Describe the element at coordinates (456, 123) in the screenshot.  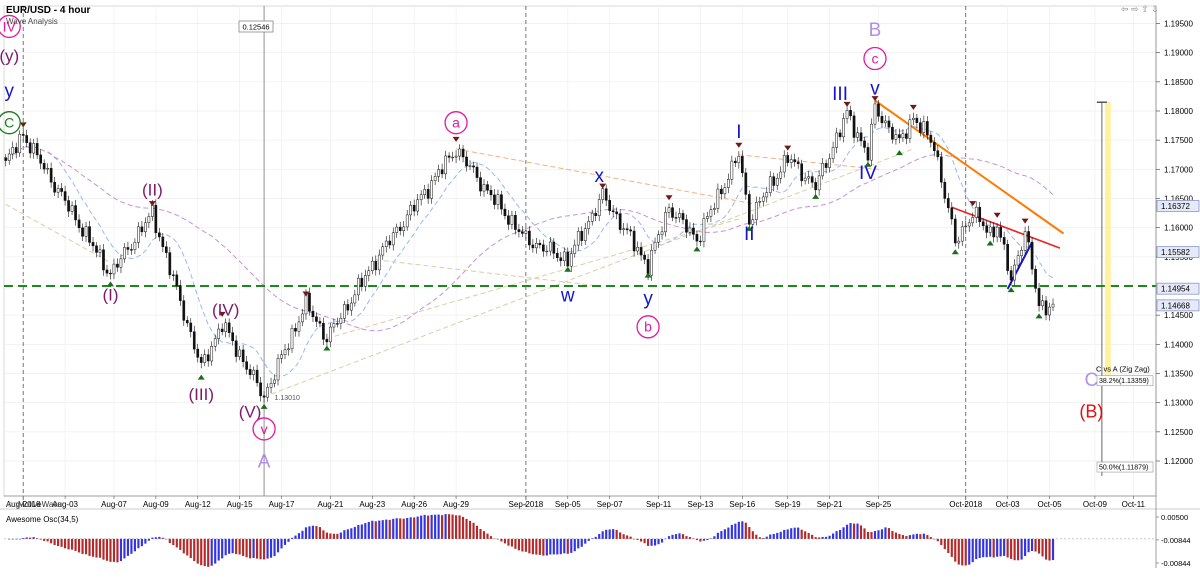
I see `wave-label: a` at that location.